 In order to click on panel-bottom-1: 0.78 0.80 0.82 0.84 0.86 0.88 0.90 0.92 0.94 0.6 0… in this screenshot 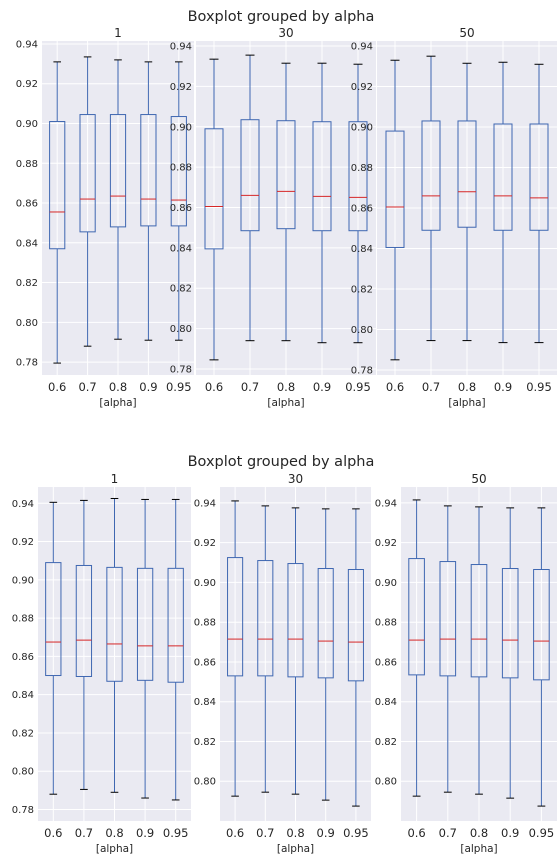, I will do `click(101, 663)`.